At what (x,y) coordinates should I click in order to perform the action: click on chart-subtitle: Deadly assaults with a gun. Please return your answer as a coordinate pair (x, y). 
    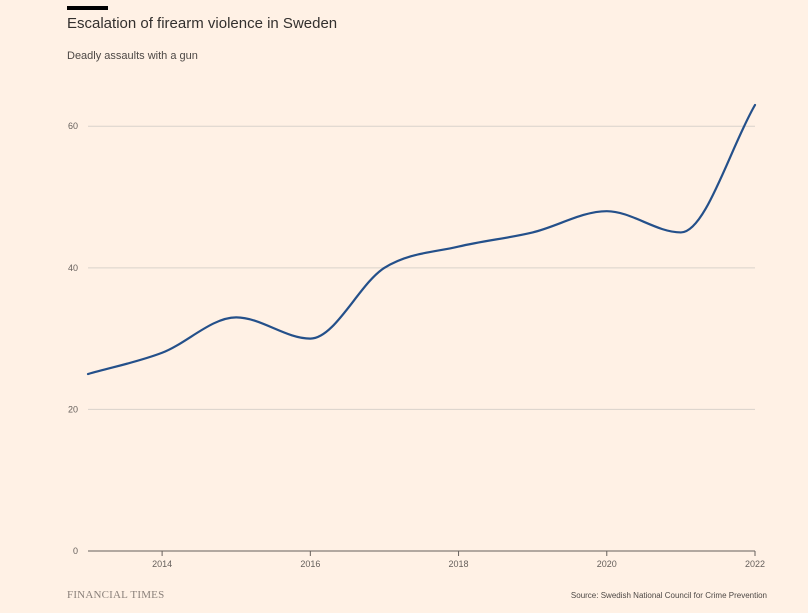
    Looking at the image, I should click on (132, 56).